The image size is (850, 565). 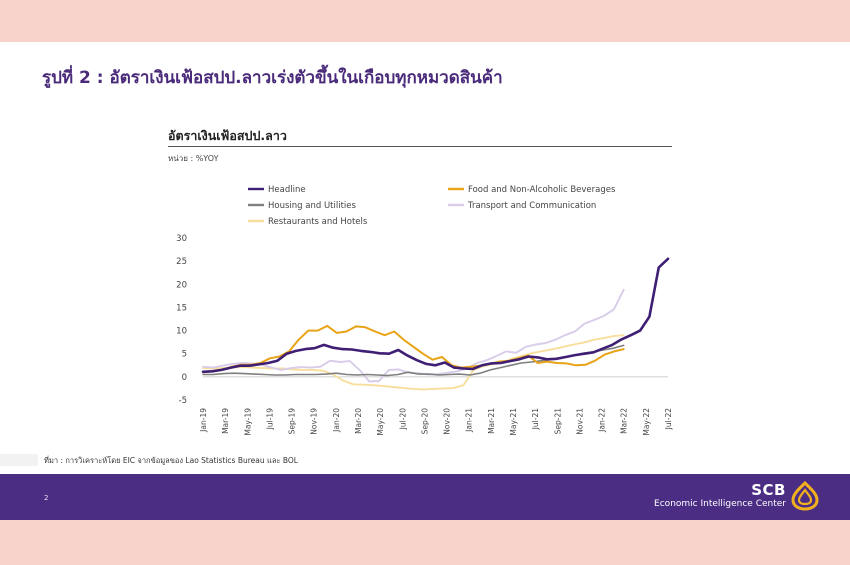 I want to click on x-tick-label: Mar-19, so click(x=225, y=421).